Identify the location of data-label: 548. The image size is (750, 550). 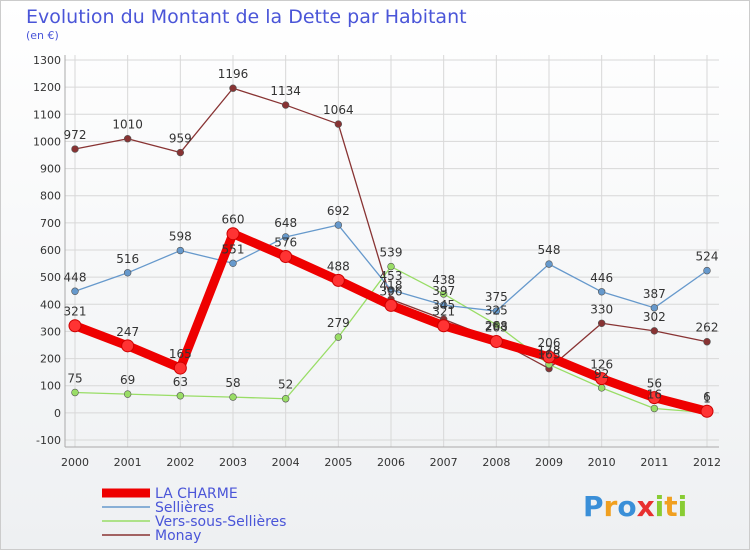
(549, 250).